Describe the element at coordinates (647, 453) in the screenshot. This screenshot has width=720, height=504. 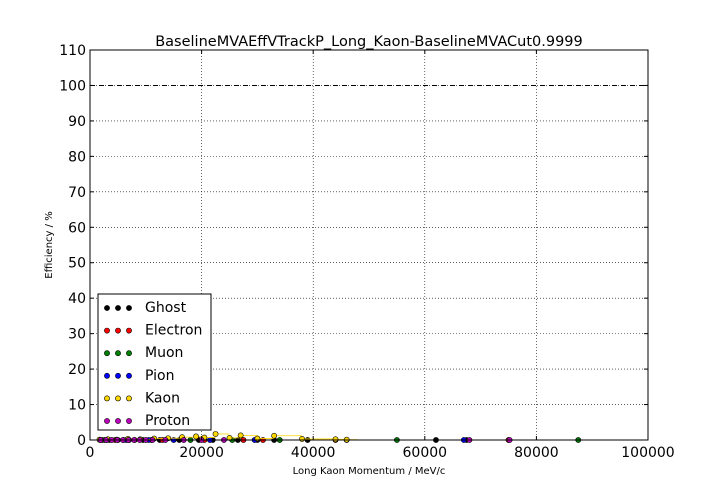
I see `x-tick-label: 100000` at that location.